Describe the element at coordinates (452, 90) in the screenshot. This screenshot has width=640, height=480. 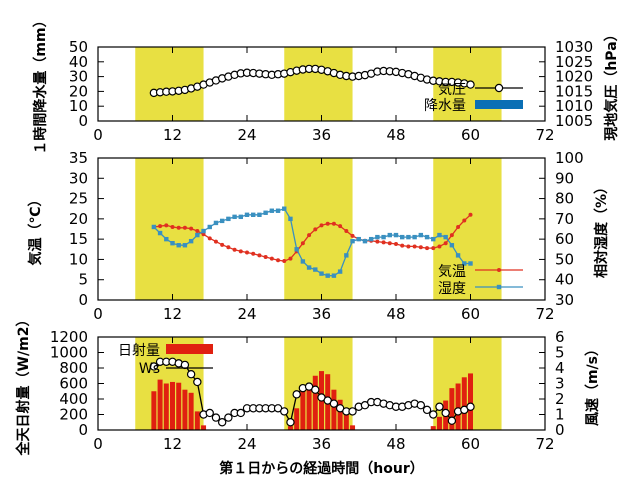
I see `legend-label: 気圧` at that location.